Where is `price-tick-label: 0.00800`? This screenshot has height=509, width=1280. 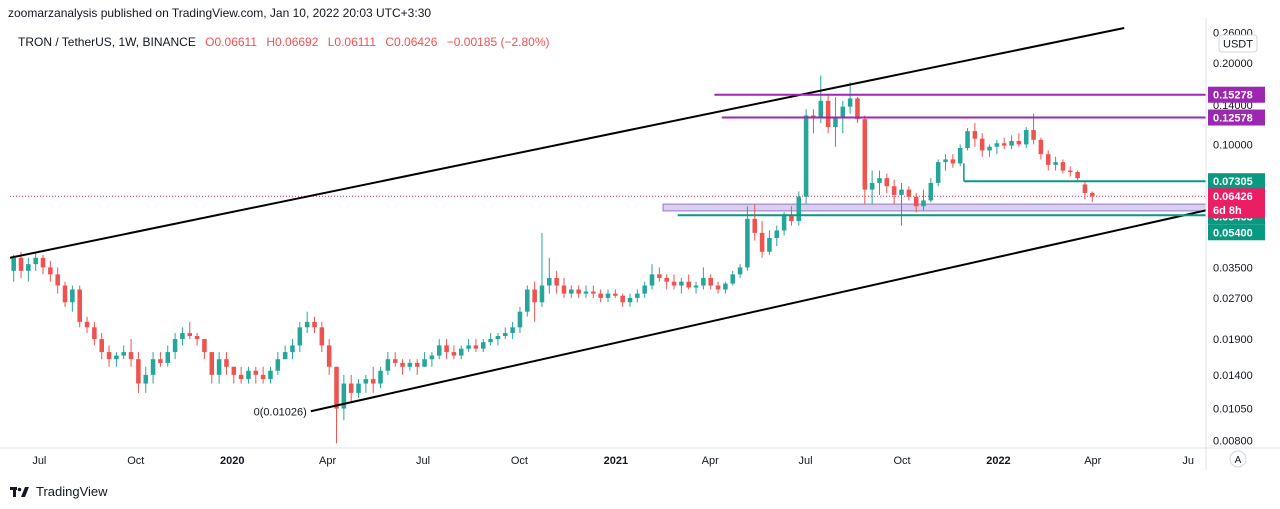
price-tick-label: 0.00800 is located at coordinates (1233, 441).